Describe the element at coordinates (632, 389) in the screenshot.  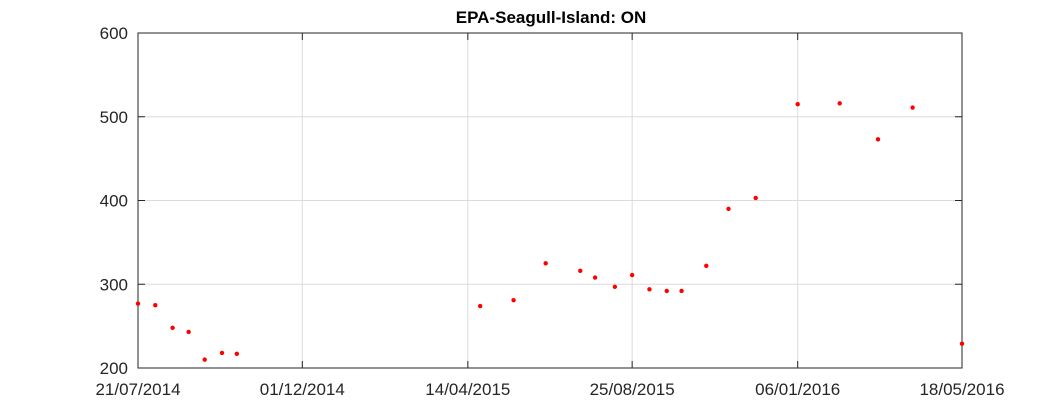
I see `x-tick-label: 25/08/2015` at that location.